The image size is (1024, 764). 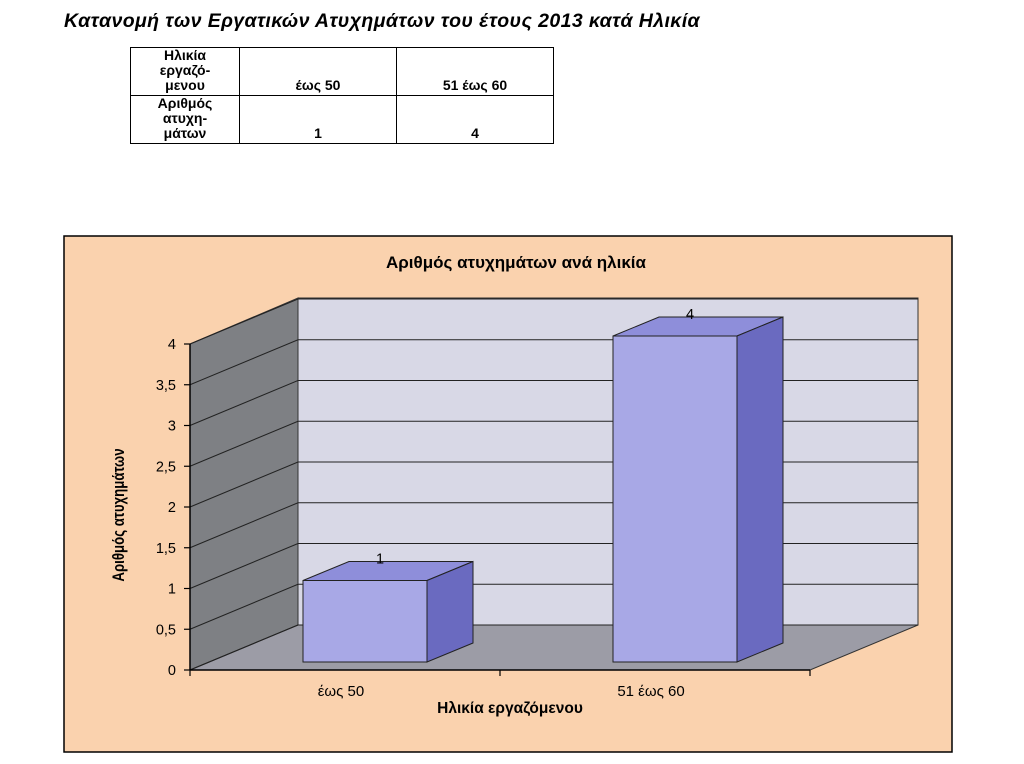 What do you see at coordinates (166, 630) in the screenshot?
I see `y-tick-label: 0,5` at bounding box center [166, 630].